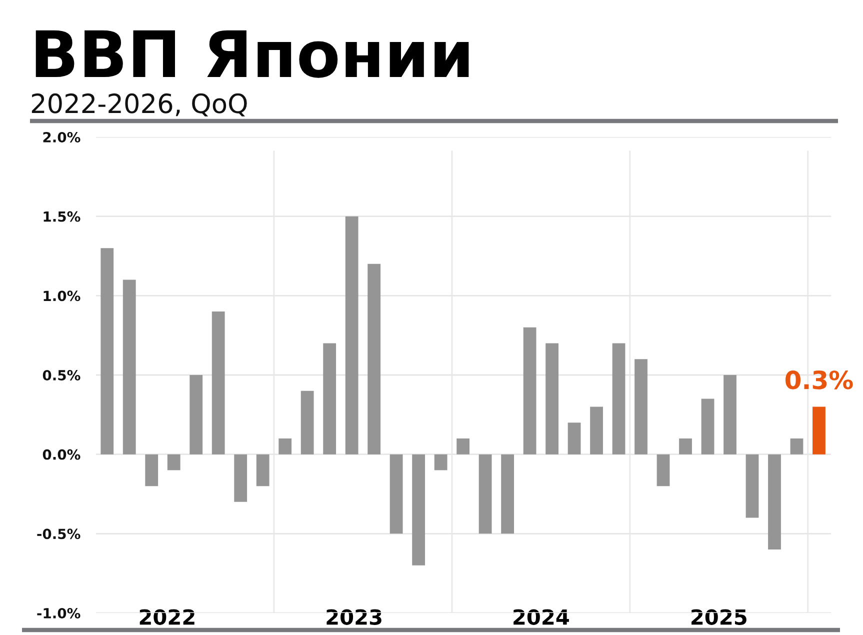  I want to click on y-tick-label: 1.5%, so click(62, 216).